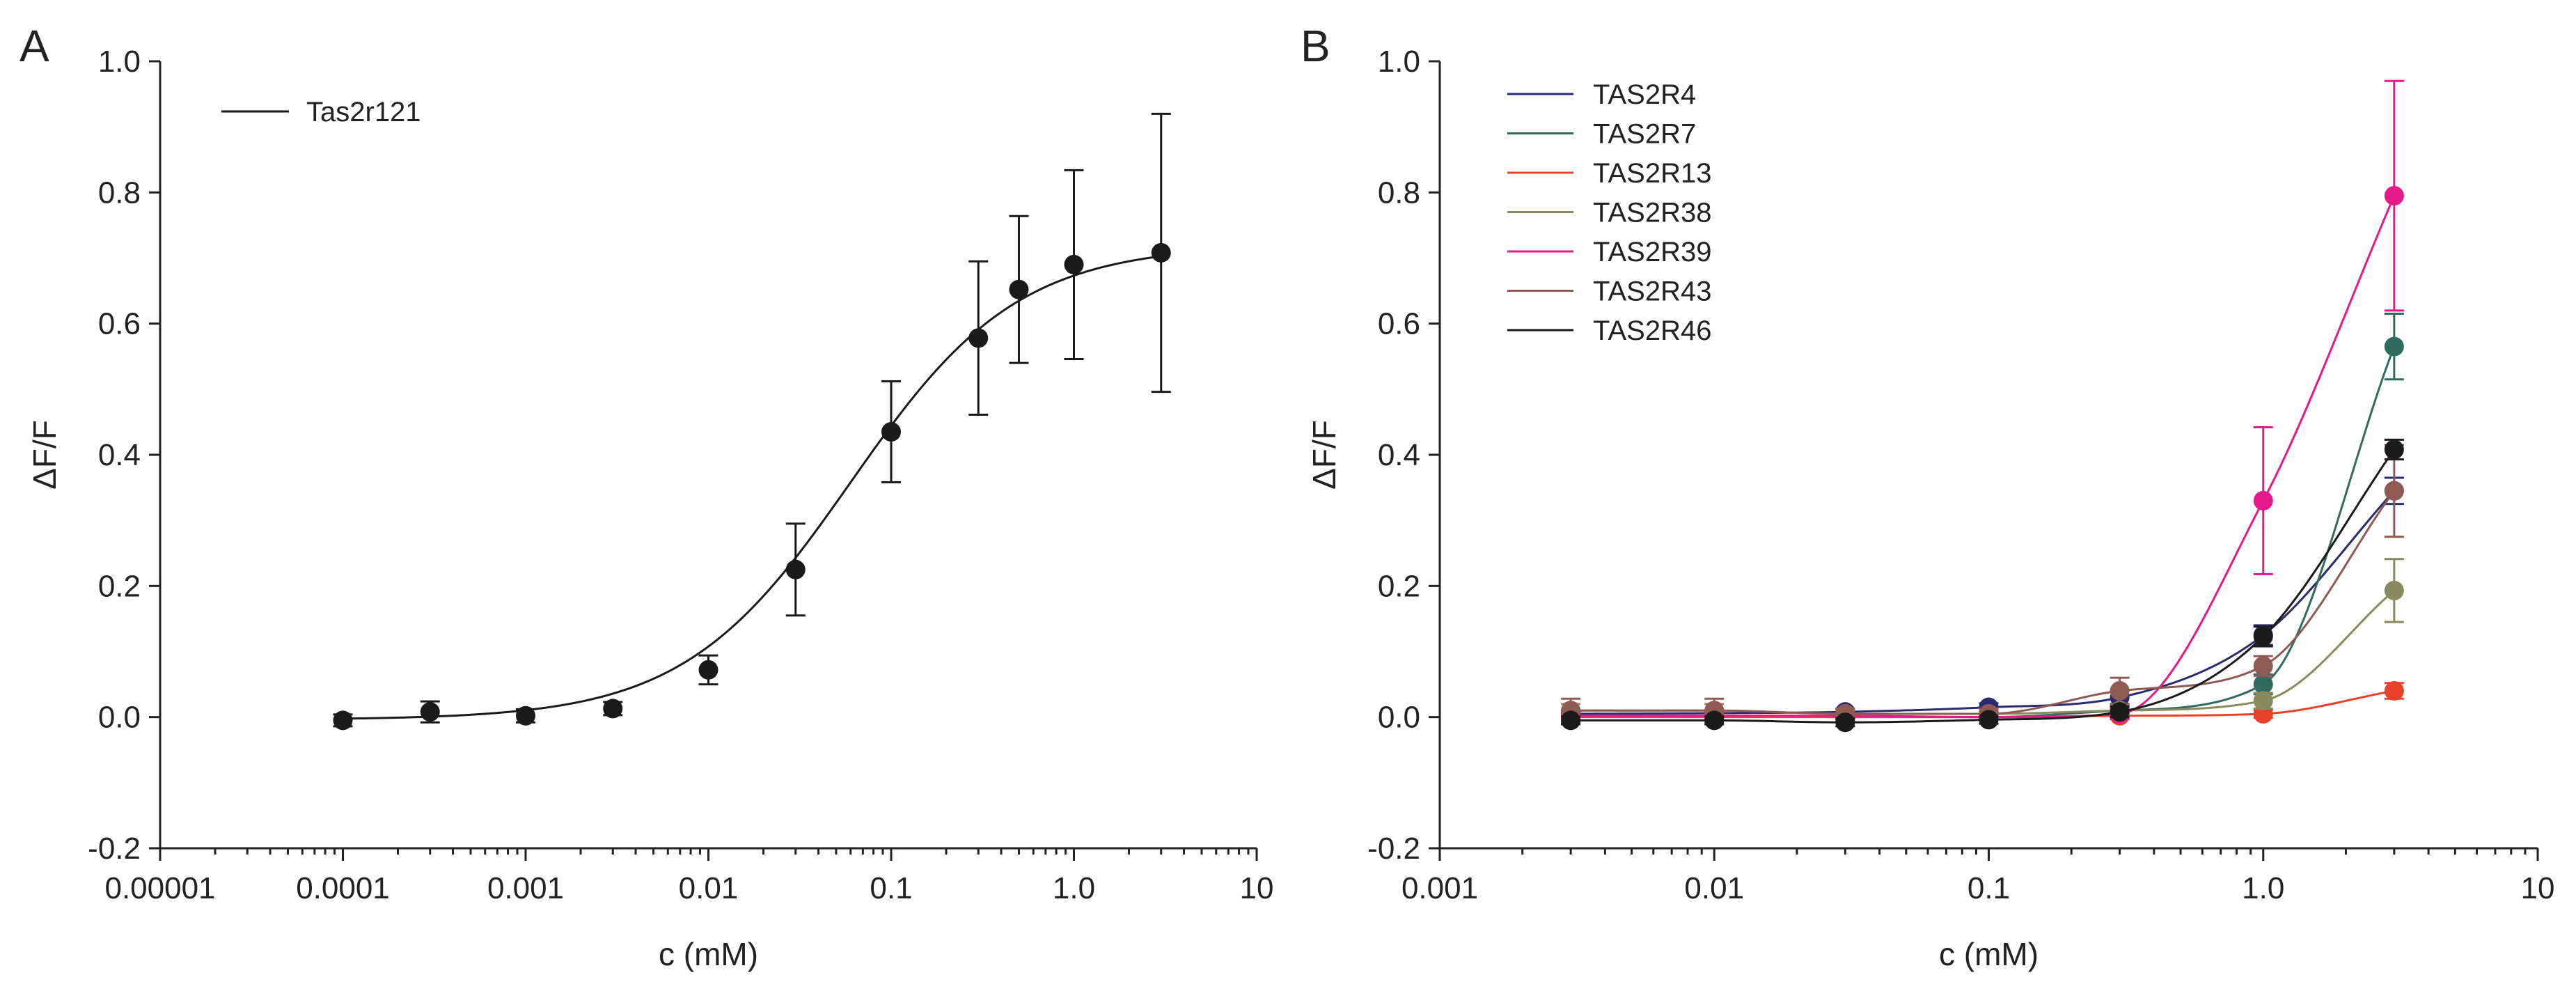 The image size is (2576, 998). Describe the element at coordinates (1652, 291) in the screenshot. I see `legend-label: TAS2R43` at that location.